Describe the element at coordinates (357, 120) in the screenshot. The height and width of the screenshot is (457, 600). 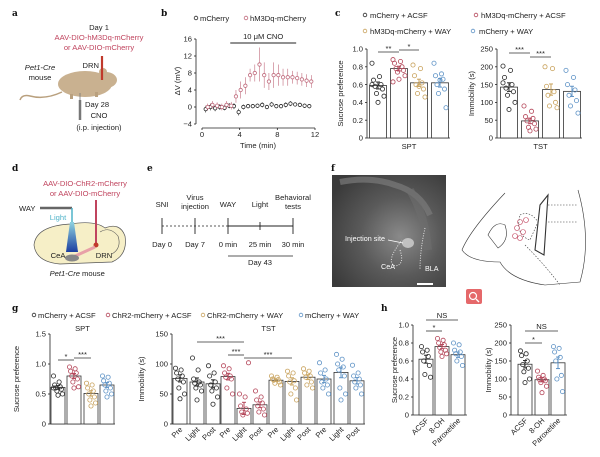
I see `y-tick-label: 0.2` at that location.